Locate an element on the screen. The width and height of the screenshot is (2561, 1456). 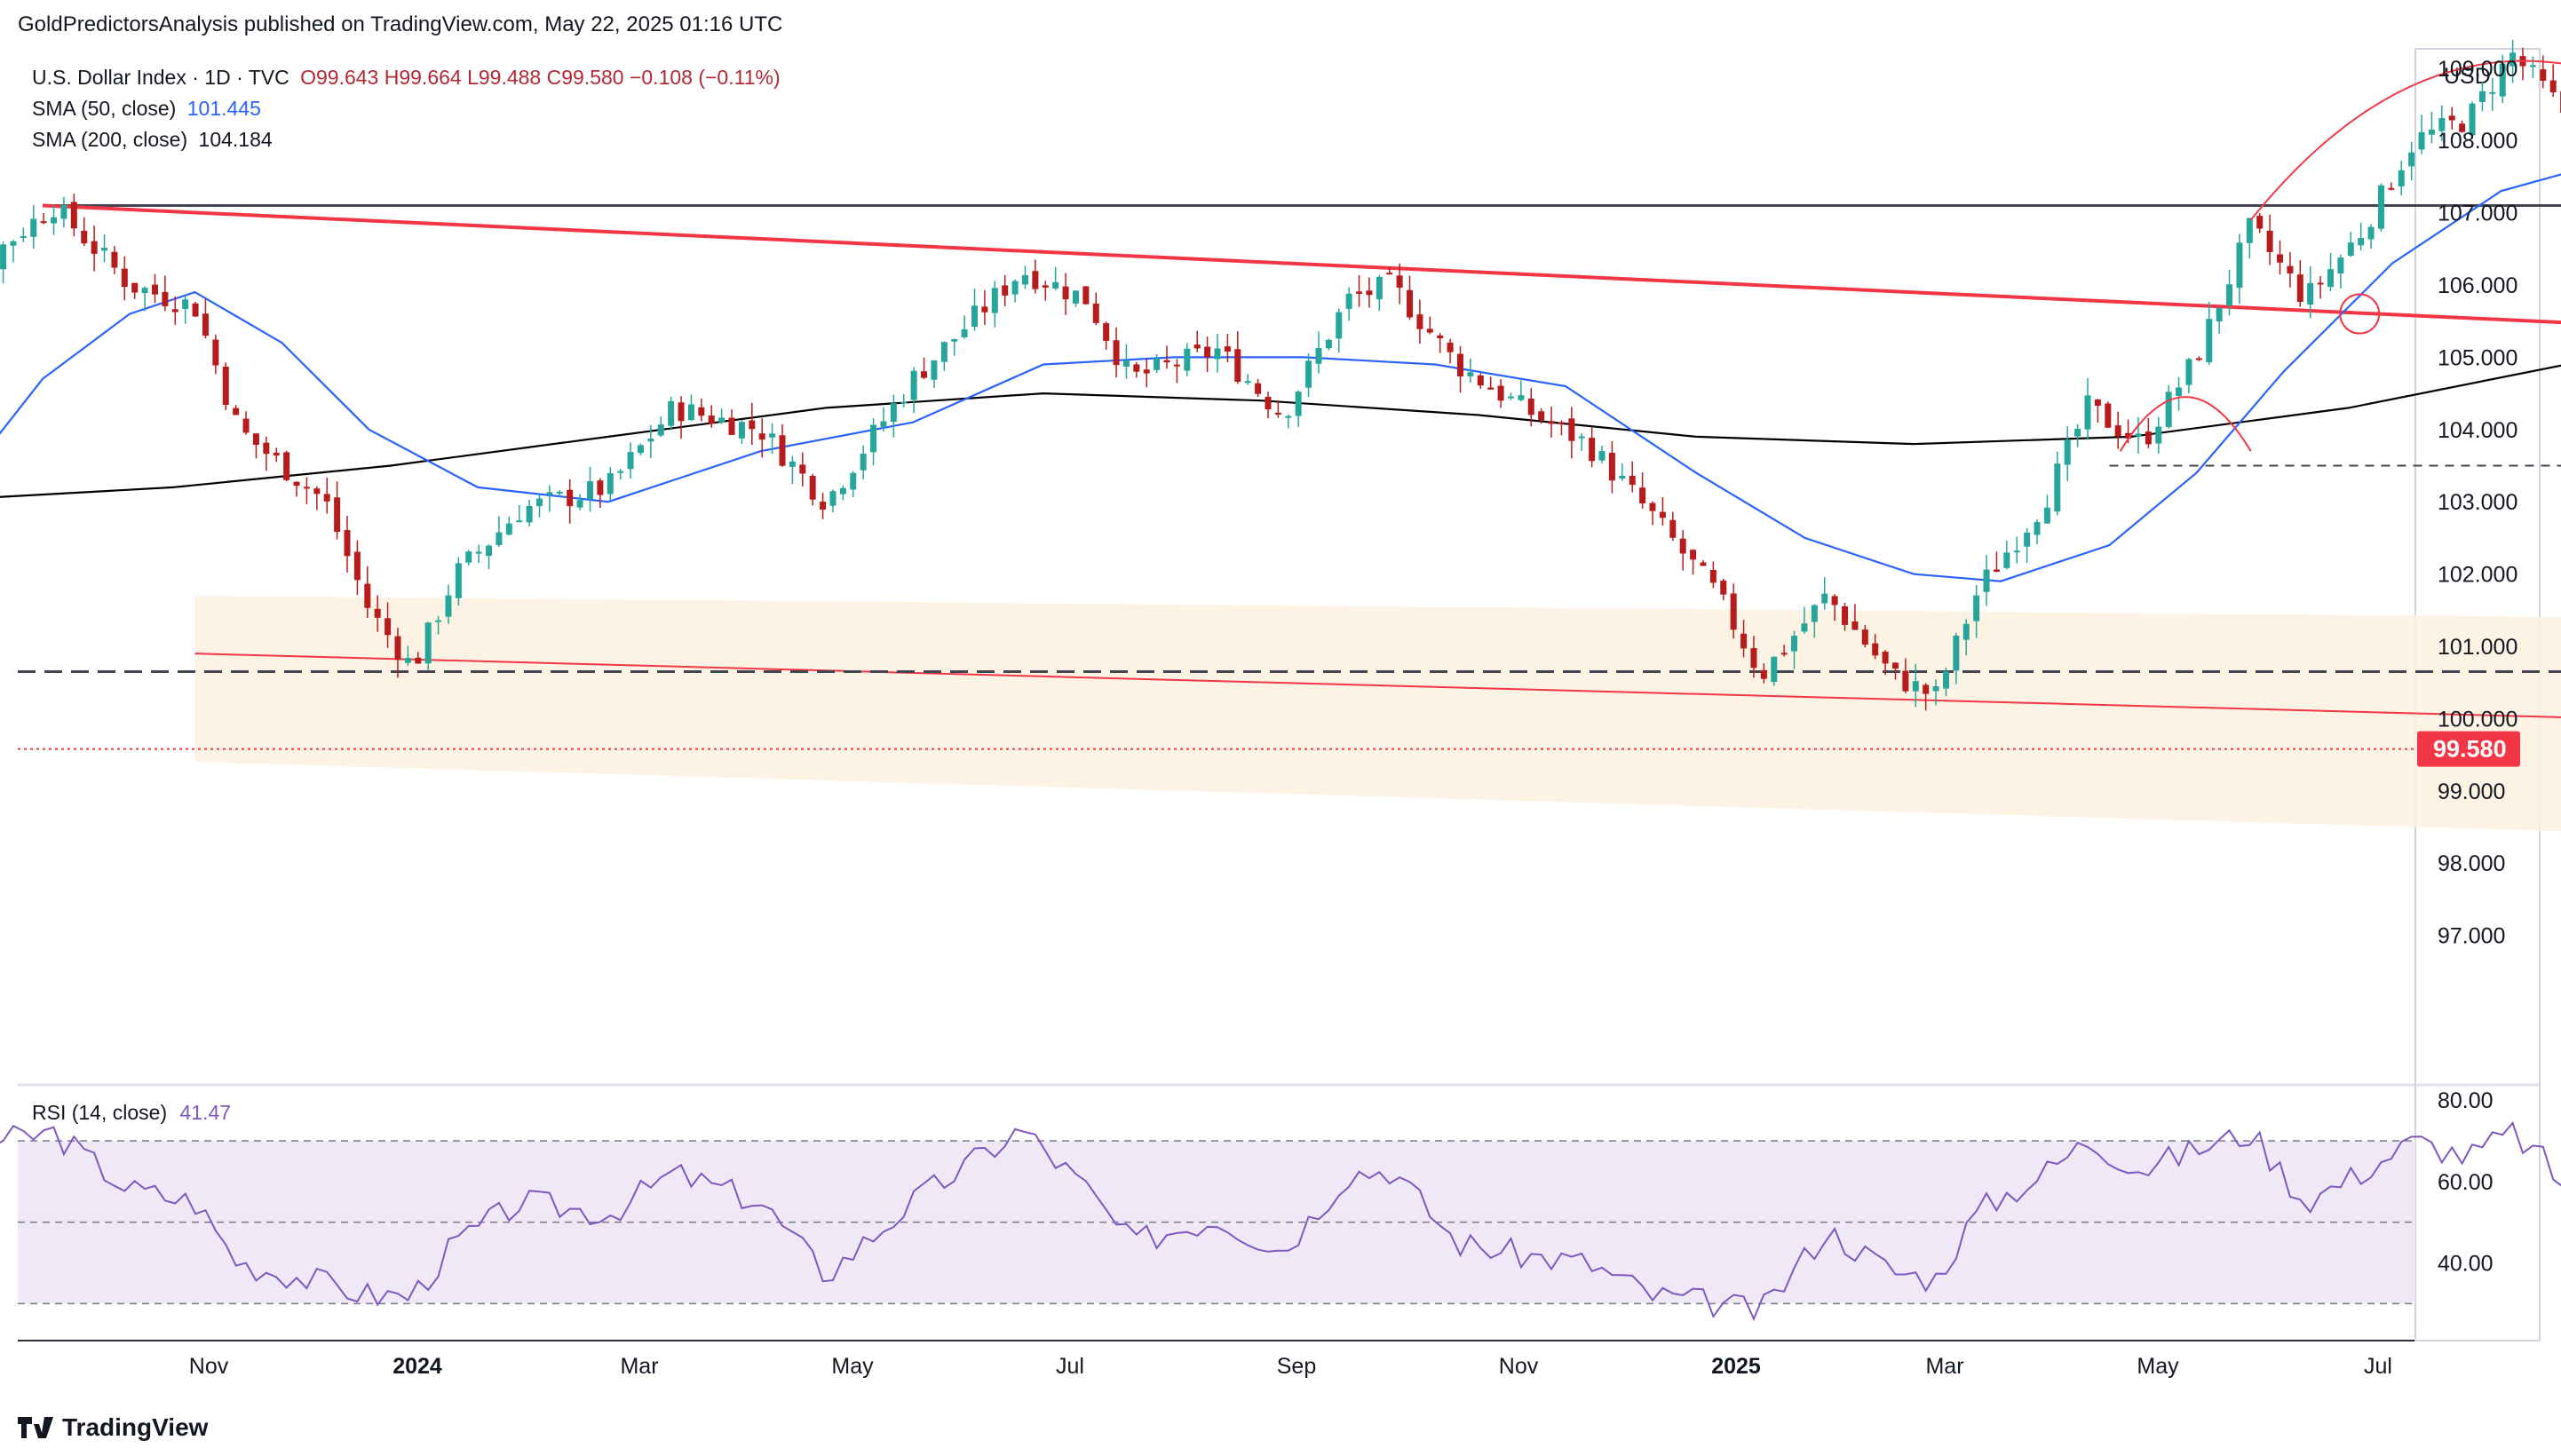
legend-symbol: U.S. Dollar Index · 1D · TVC is located at coordinates (161, 77).